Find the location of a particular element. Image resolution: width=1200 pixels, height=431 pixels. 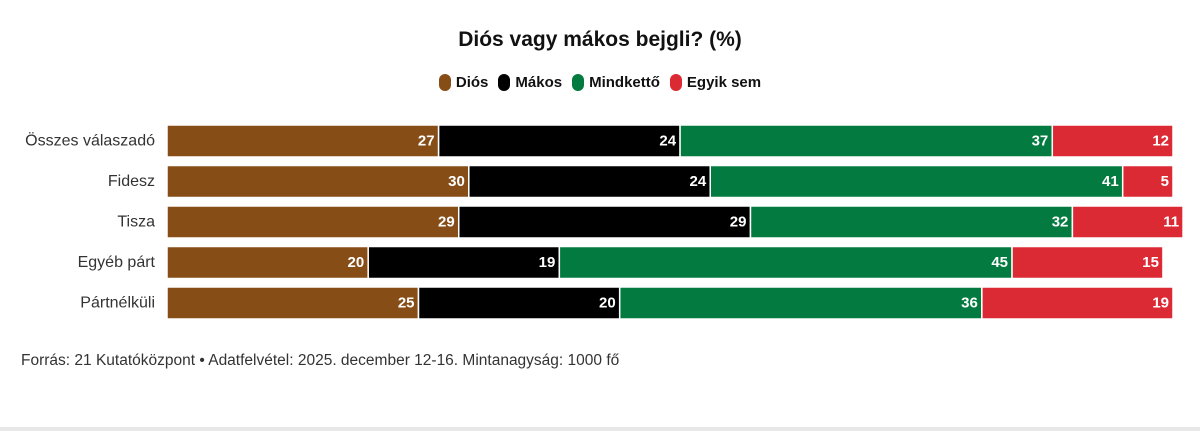

bar-fidesz-dios is located at coordinates (318, 181).